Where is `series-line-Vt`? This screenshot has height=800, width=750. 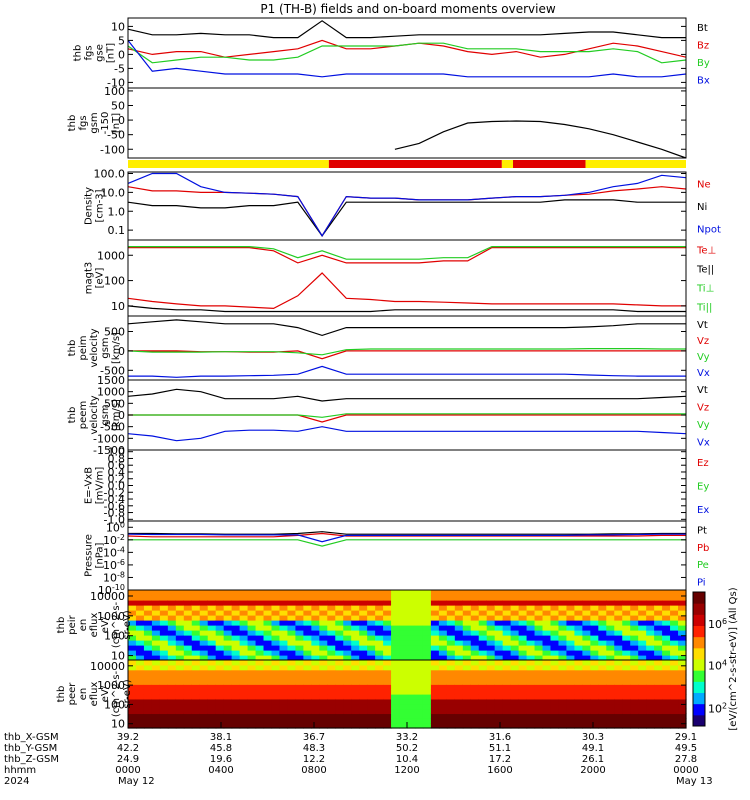 series-line-Vt is located at coordinates (406, 328).